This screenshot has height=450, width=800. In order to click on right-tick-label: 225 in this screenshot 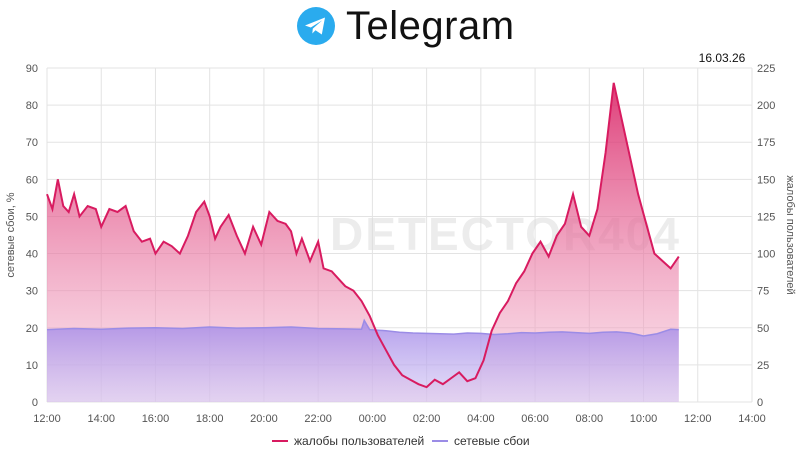, I will do `click(766, 69)`.